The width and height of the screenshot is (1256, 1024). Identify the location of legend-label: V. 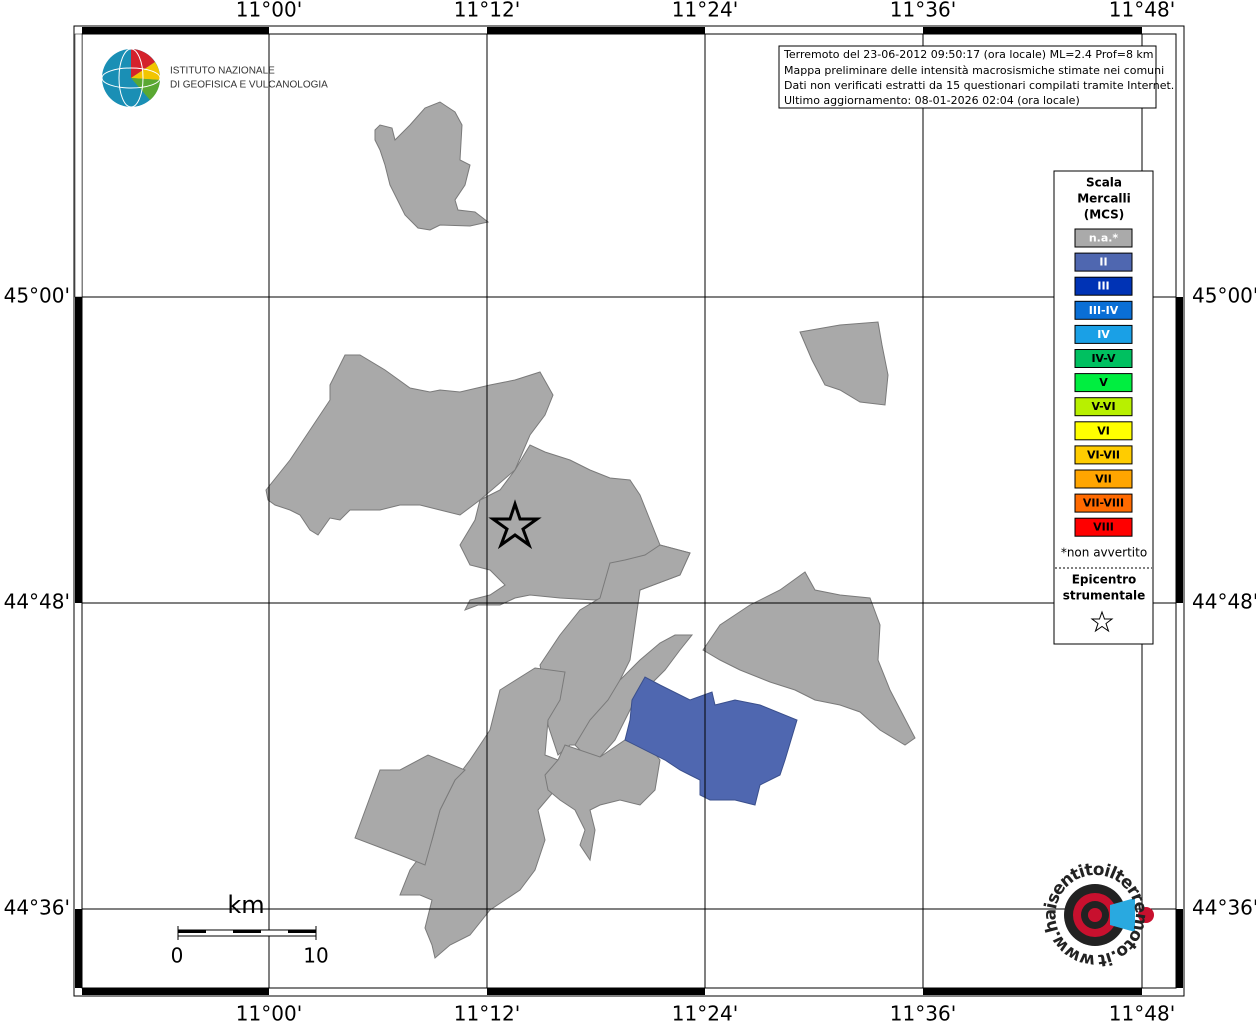
(1103, 382).